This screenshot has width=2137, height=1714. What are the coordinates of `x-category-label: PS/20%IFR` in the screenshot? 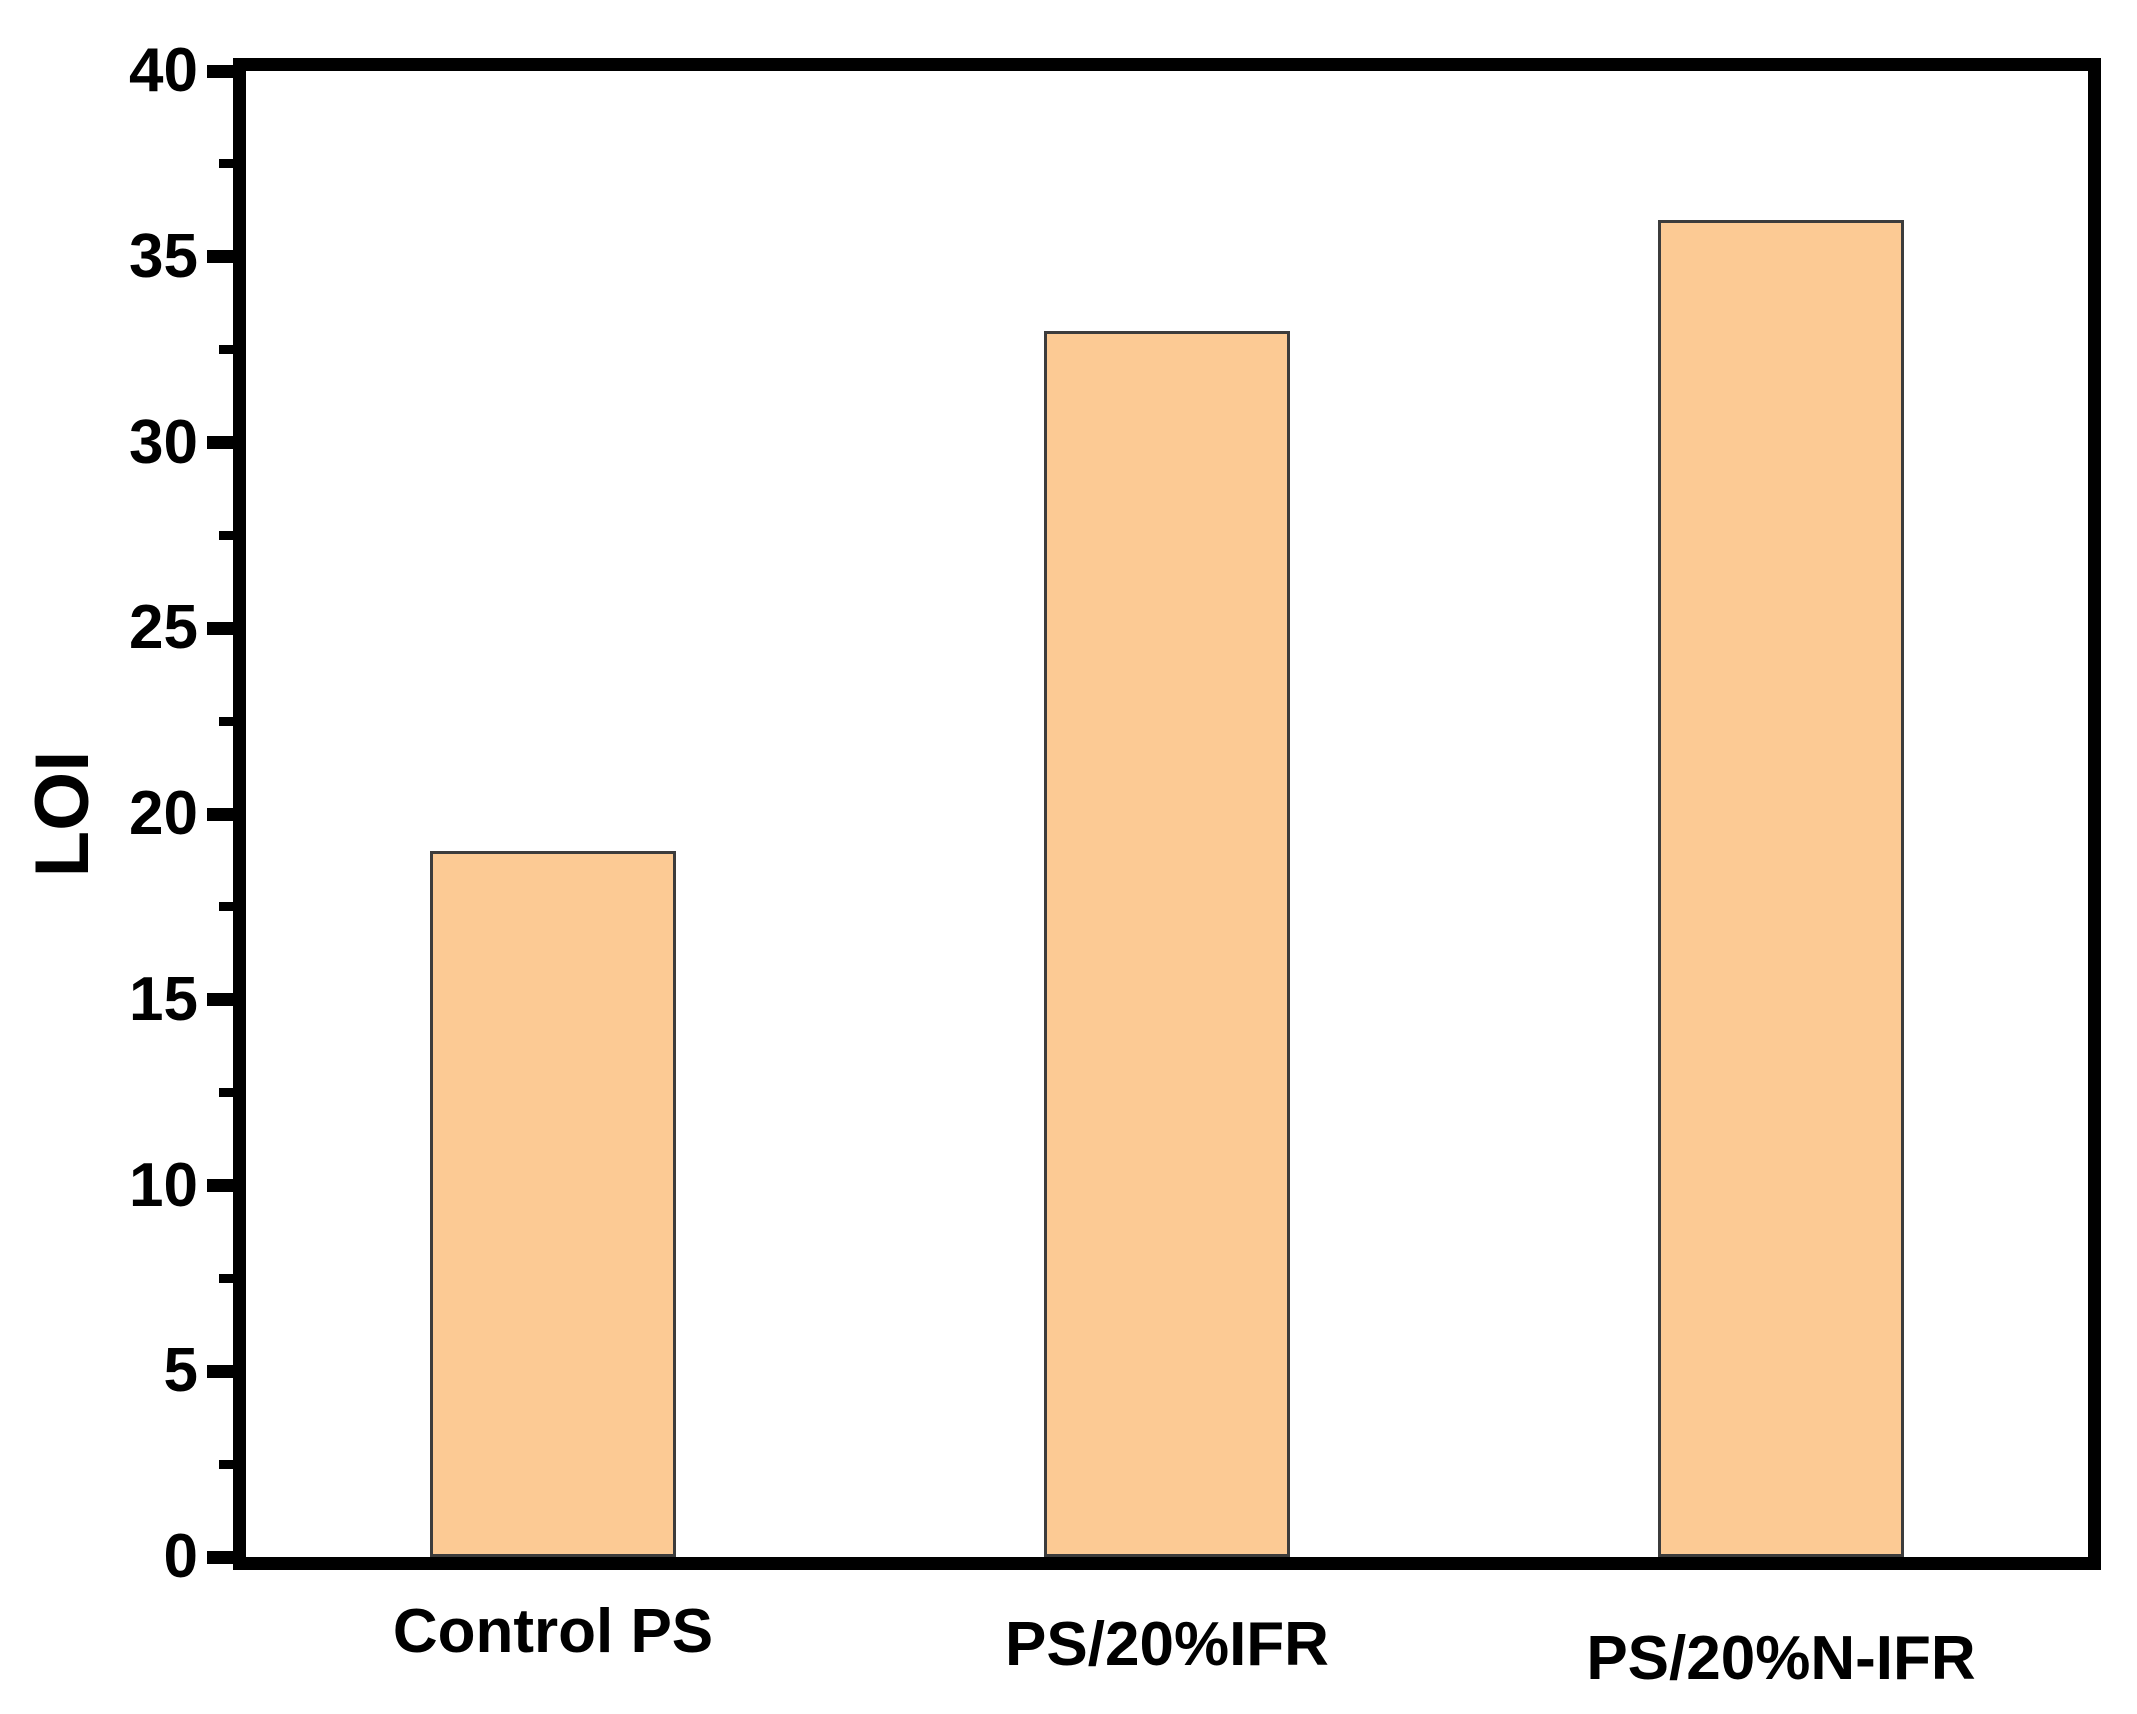 It's located at (1167, 1644).